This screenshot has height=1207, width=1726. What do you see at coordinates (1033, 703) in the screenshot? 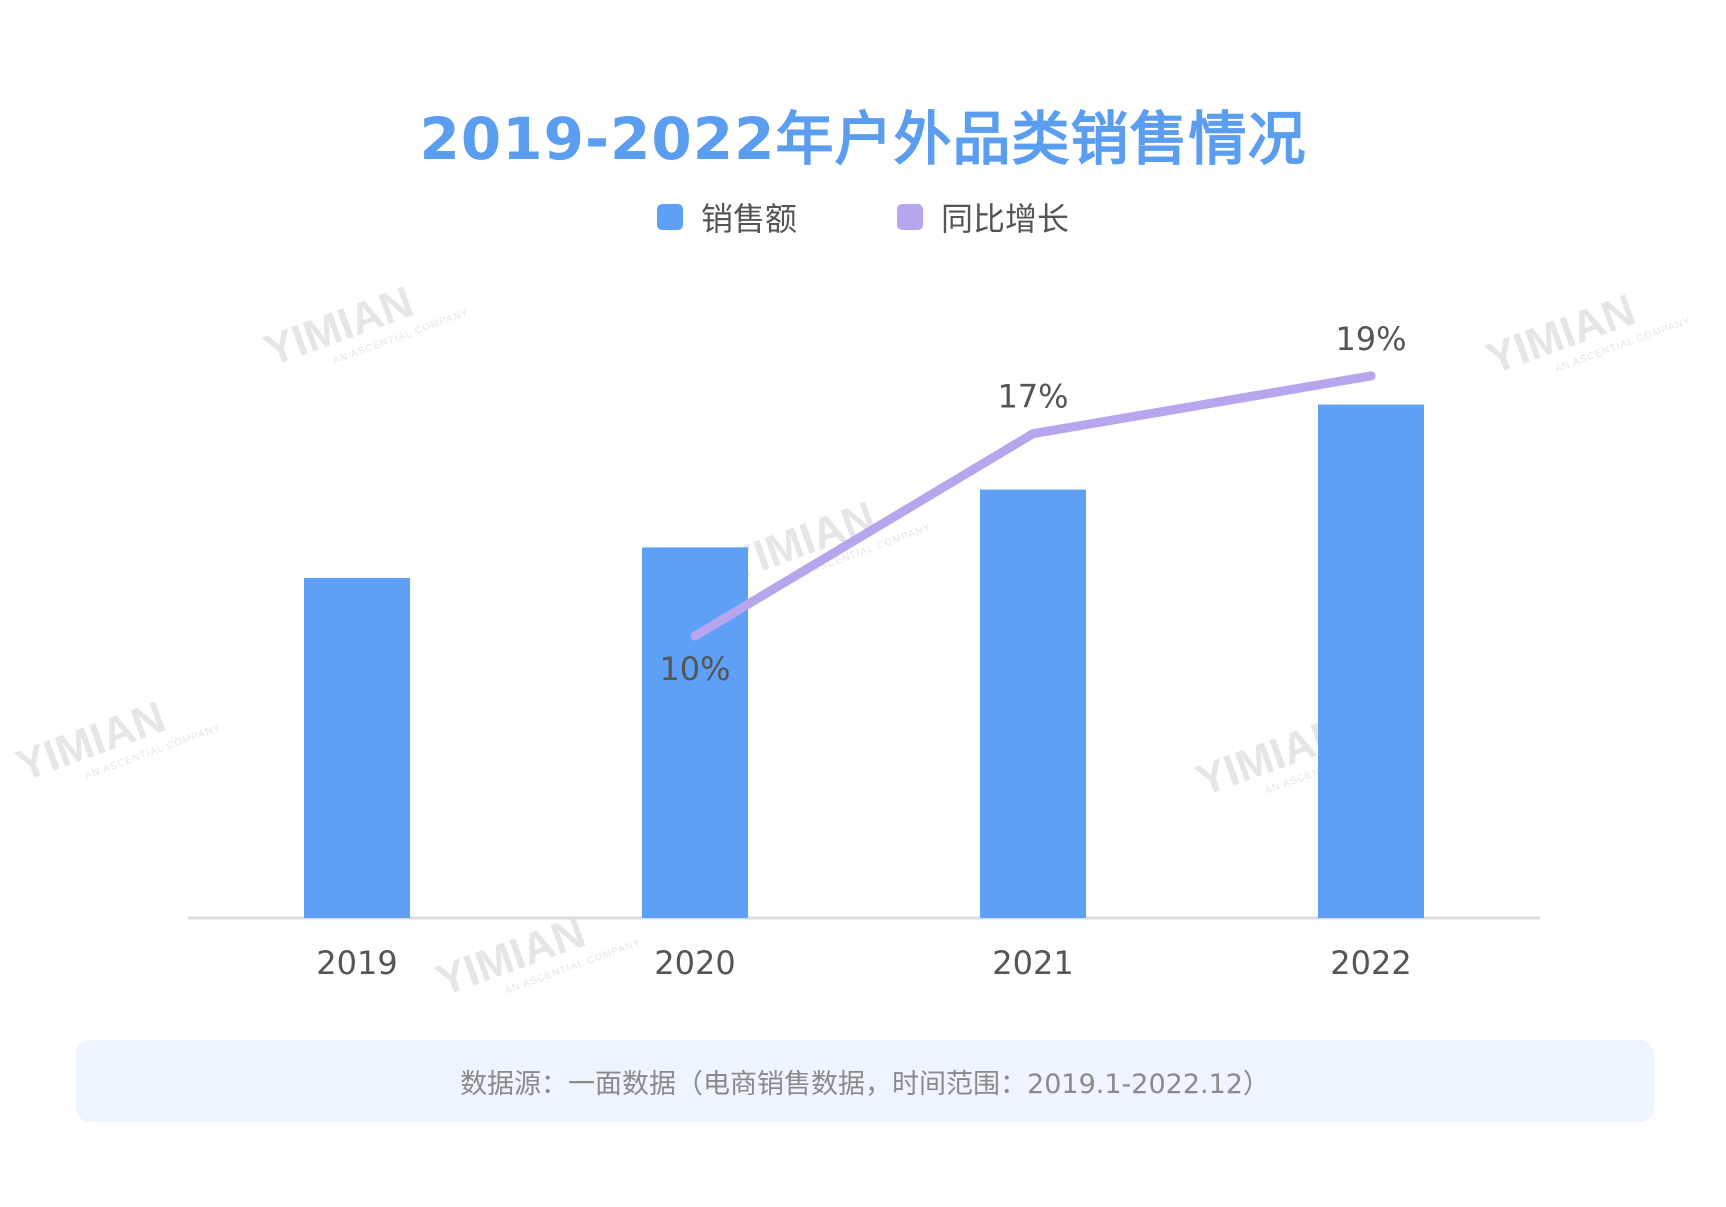
I see `bar-2021` at bounding box center [1033, 703].